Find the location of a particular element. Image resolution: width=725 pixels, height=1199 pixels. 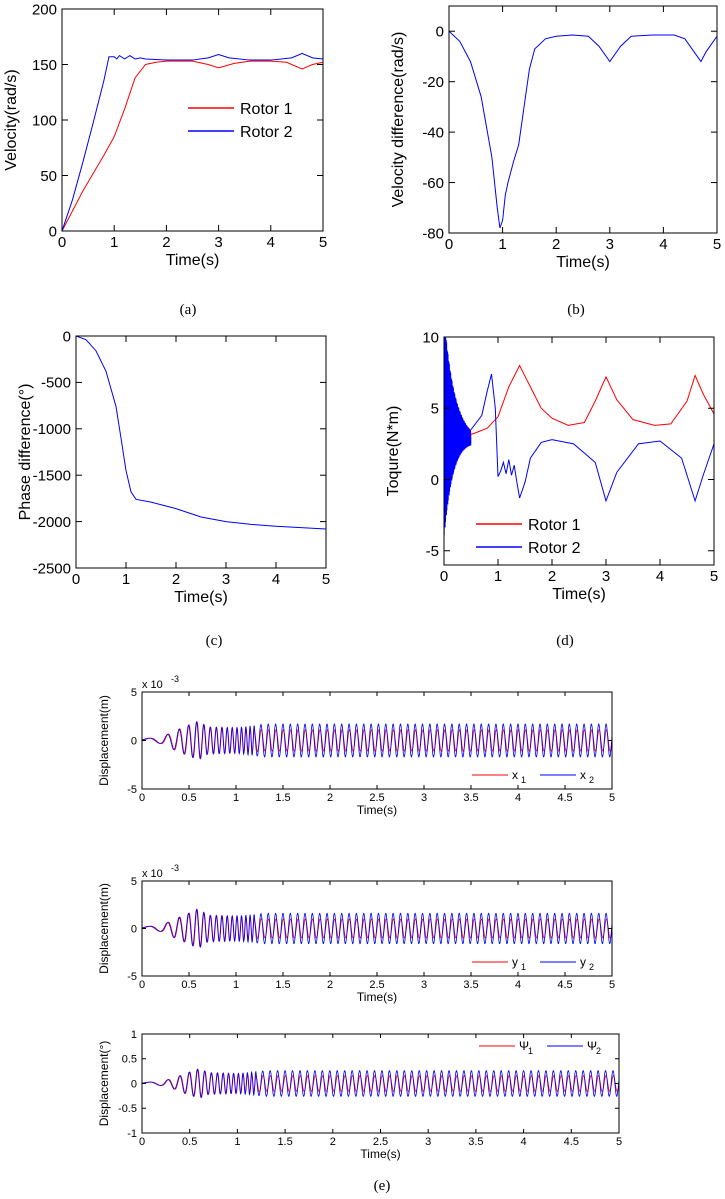

legend: Ψ1 Ψ2 is located at coordinates (540, 1047).